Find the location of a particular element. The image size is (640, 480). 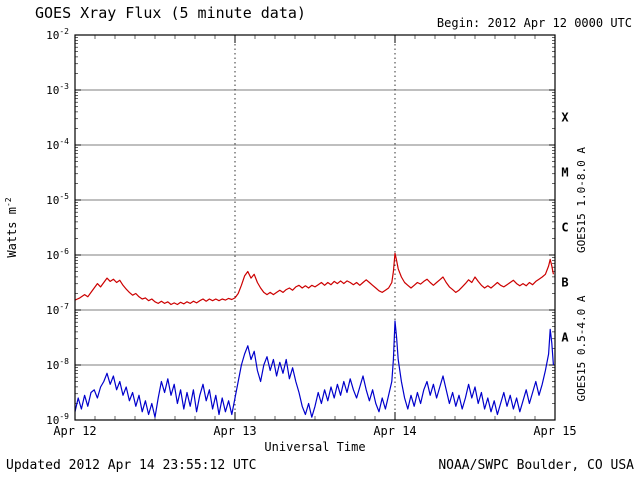

x-tick-label: Apr 14 is located at coordinates (394, 431).